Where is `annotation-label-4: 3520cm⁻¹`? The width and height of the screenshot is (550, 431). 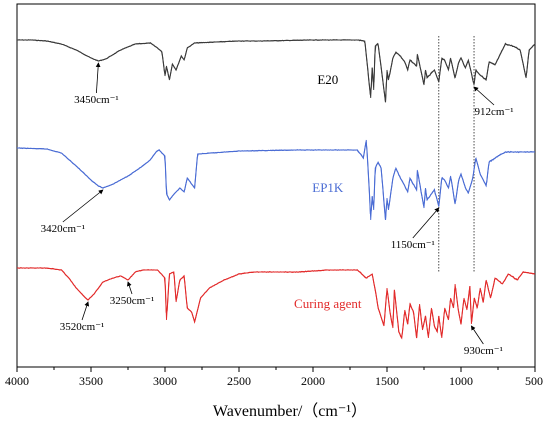 annotation-label-4: 3520cm⁻¹ is located at coordinates (82, 327).